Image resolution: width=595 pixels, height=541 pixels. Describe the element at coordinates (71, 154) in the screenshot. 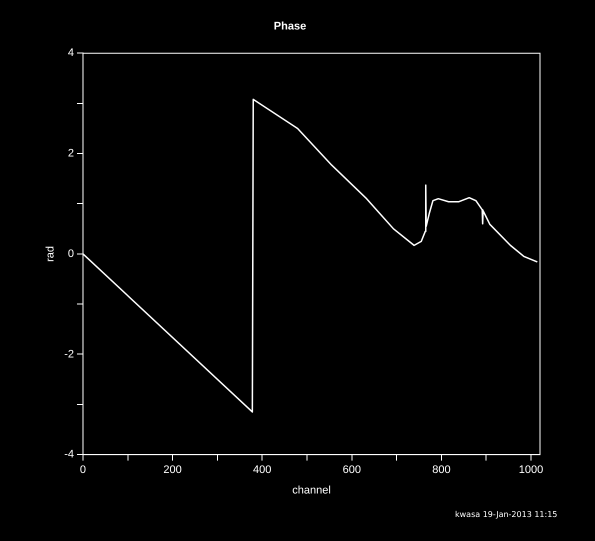

I see `y-tick-label: 2` at that location.